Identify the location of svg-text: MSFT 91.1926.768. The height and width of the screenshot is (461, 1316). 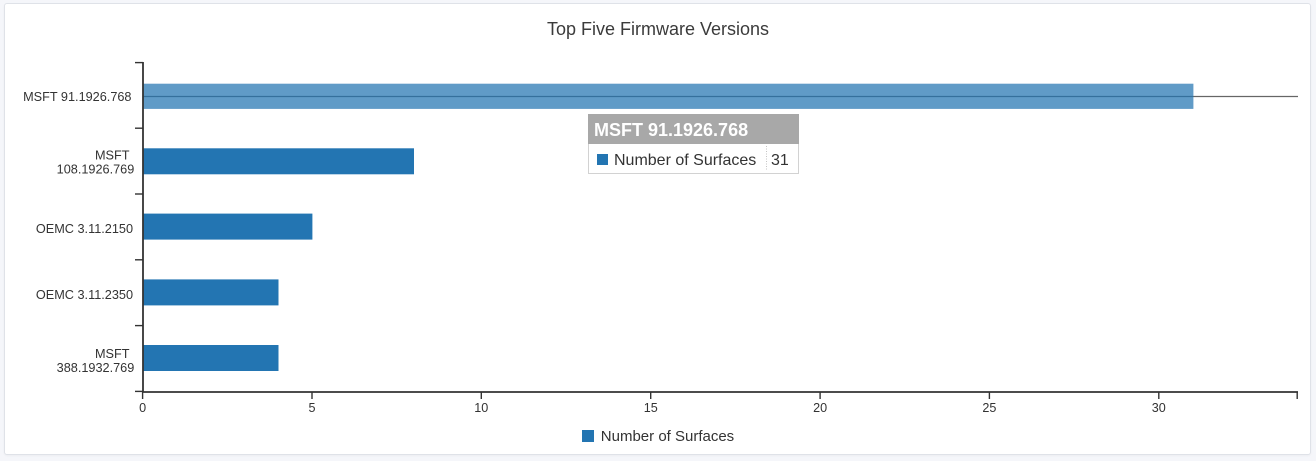
(77, 97).